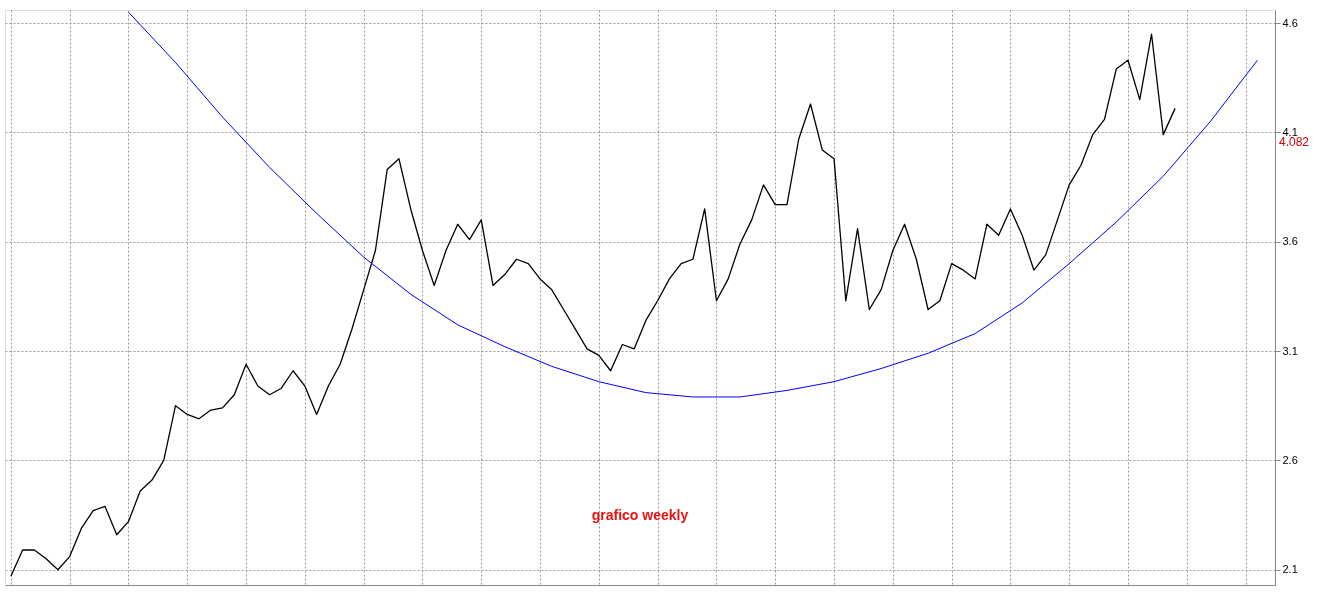 This screenshot has width=1320, height=599. I want to click on y-tick-label: 4.6, so click(1290, 22).